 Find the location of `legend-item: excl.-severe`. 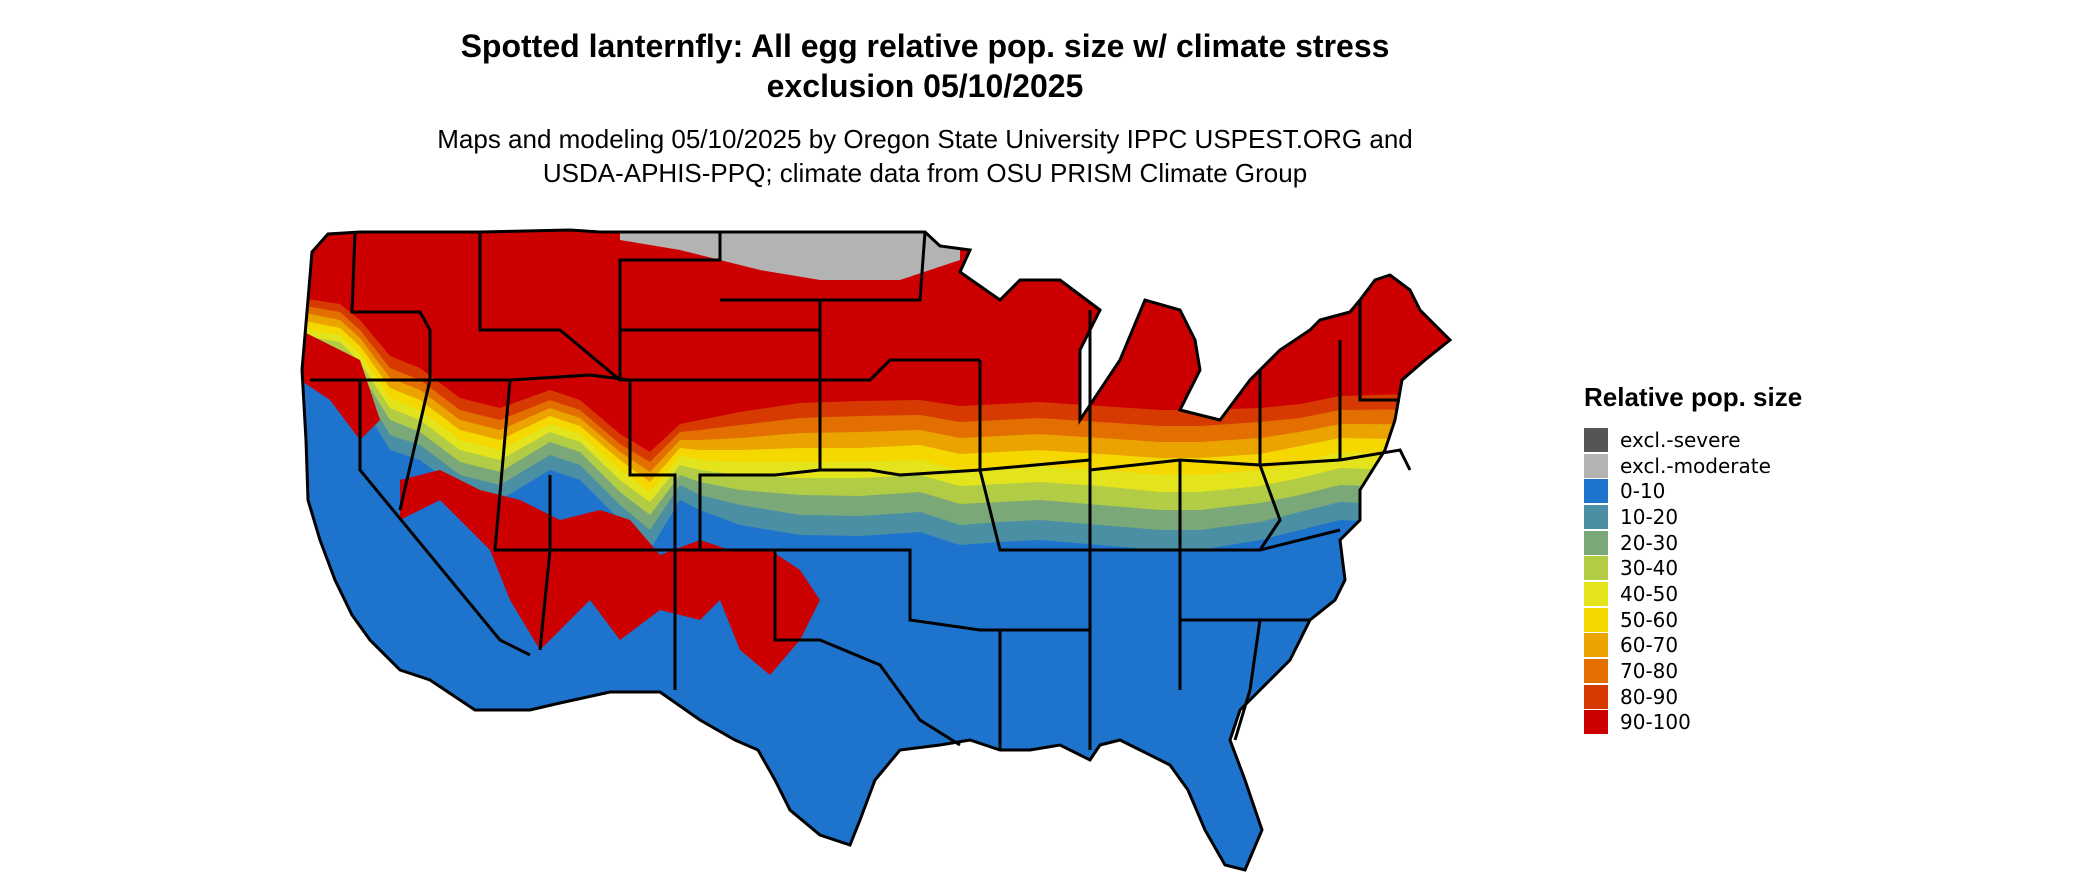

legend-item: excl.-severe is located at coordinates (1693, 440).